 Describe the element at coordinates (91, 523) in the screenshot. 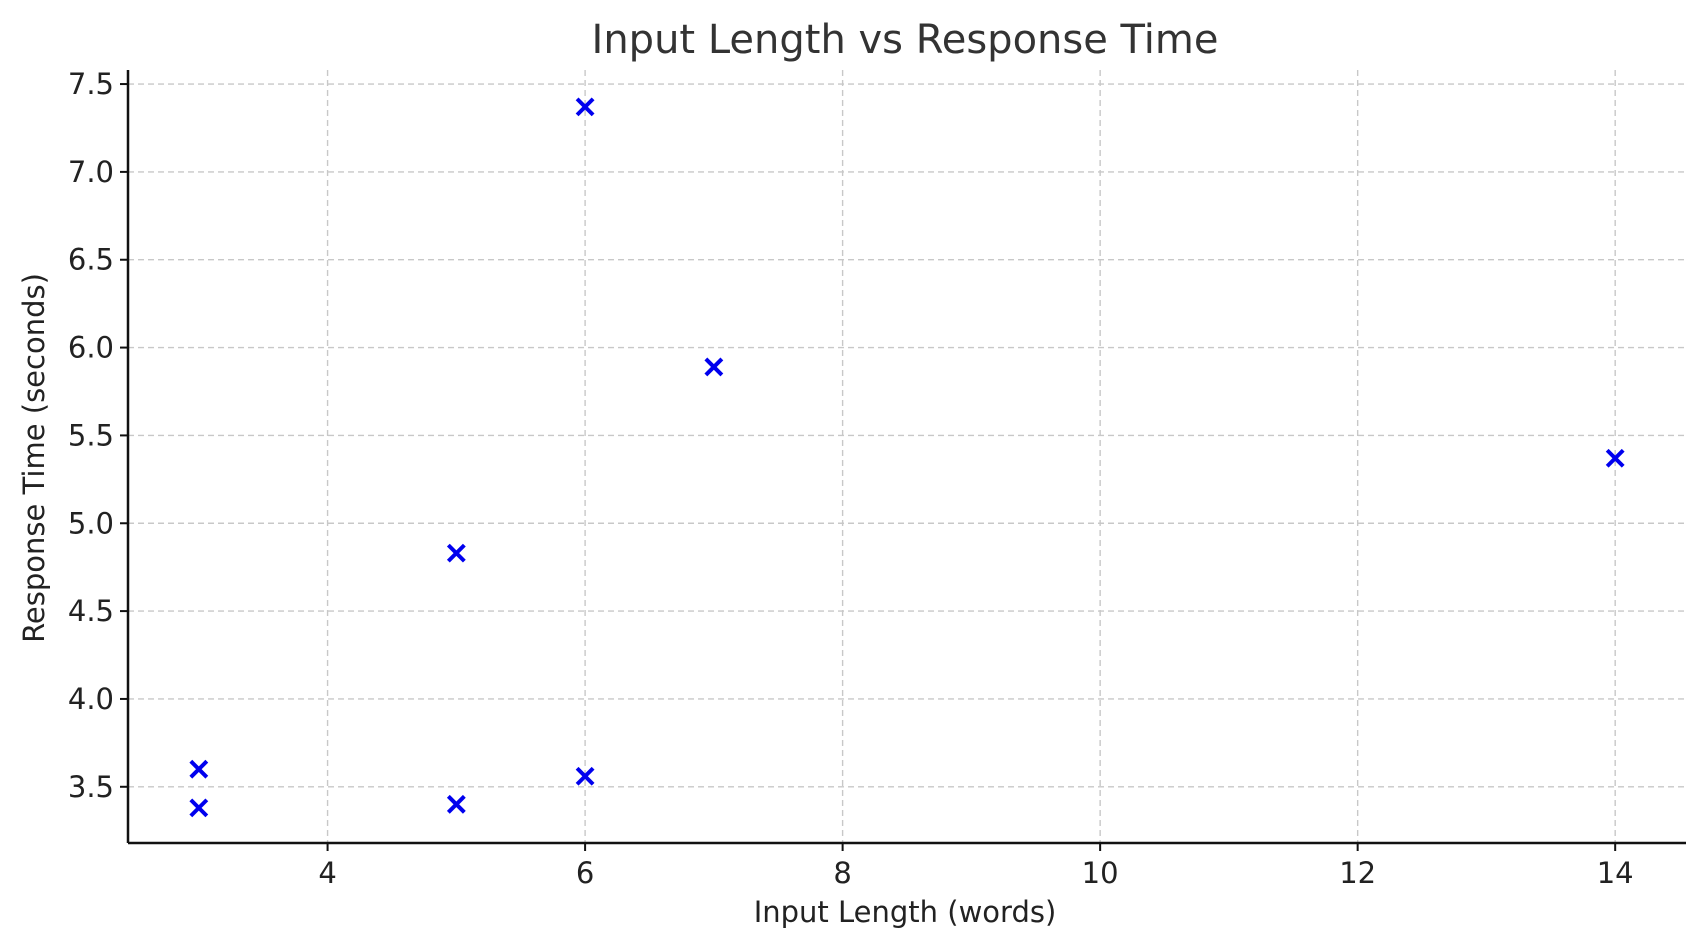

I see `y-tick-label: 5.0` at that location.